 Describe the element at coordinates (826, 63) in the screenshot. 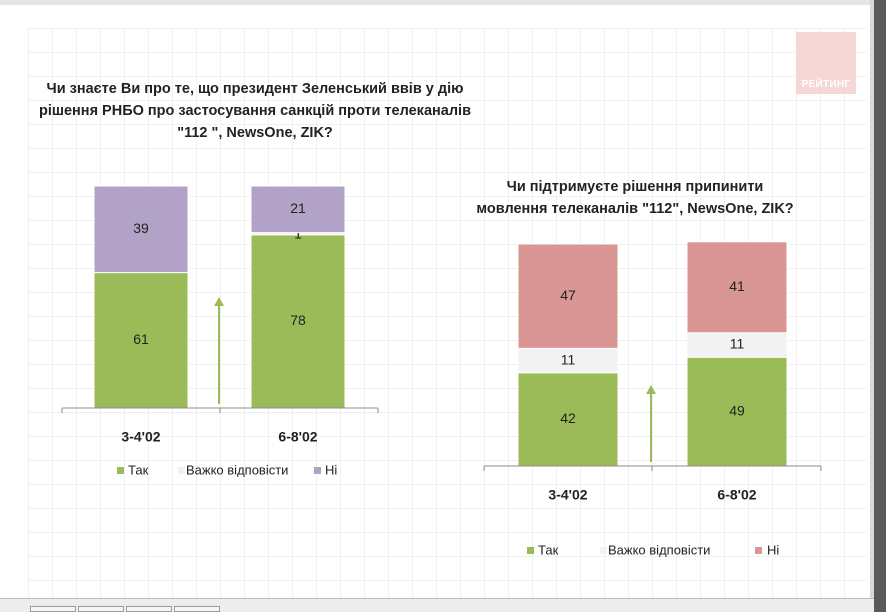

I see `rating-logo: РЕЙТИНГ` at that location.